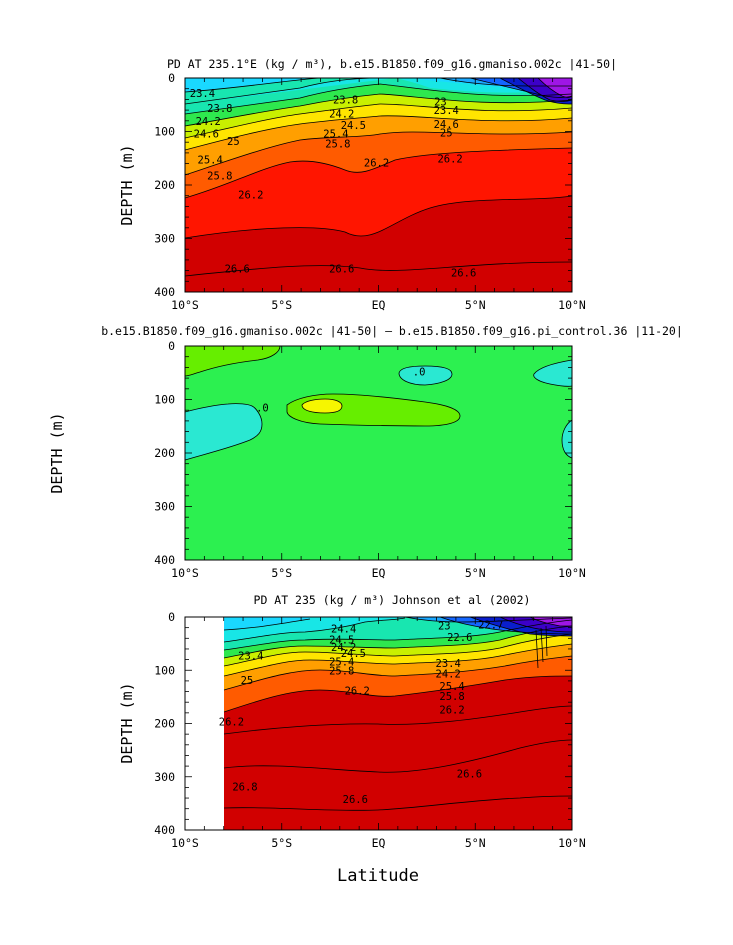 This screenshot has height=945, width=733. What do you see at coordinates (378, 876) in the screenshot?
I see `x-axis-label: Latitude` at bounding box center [378, 876].